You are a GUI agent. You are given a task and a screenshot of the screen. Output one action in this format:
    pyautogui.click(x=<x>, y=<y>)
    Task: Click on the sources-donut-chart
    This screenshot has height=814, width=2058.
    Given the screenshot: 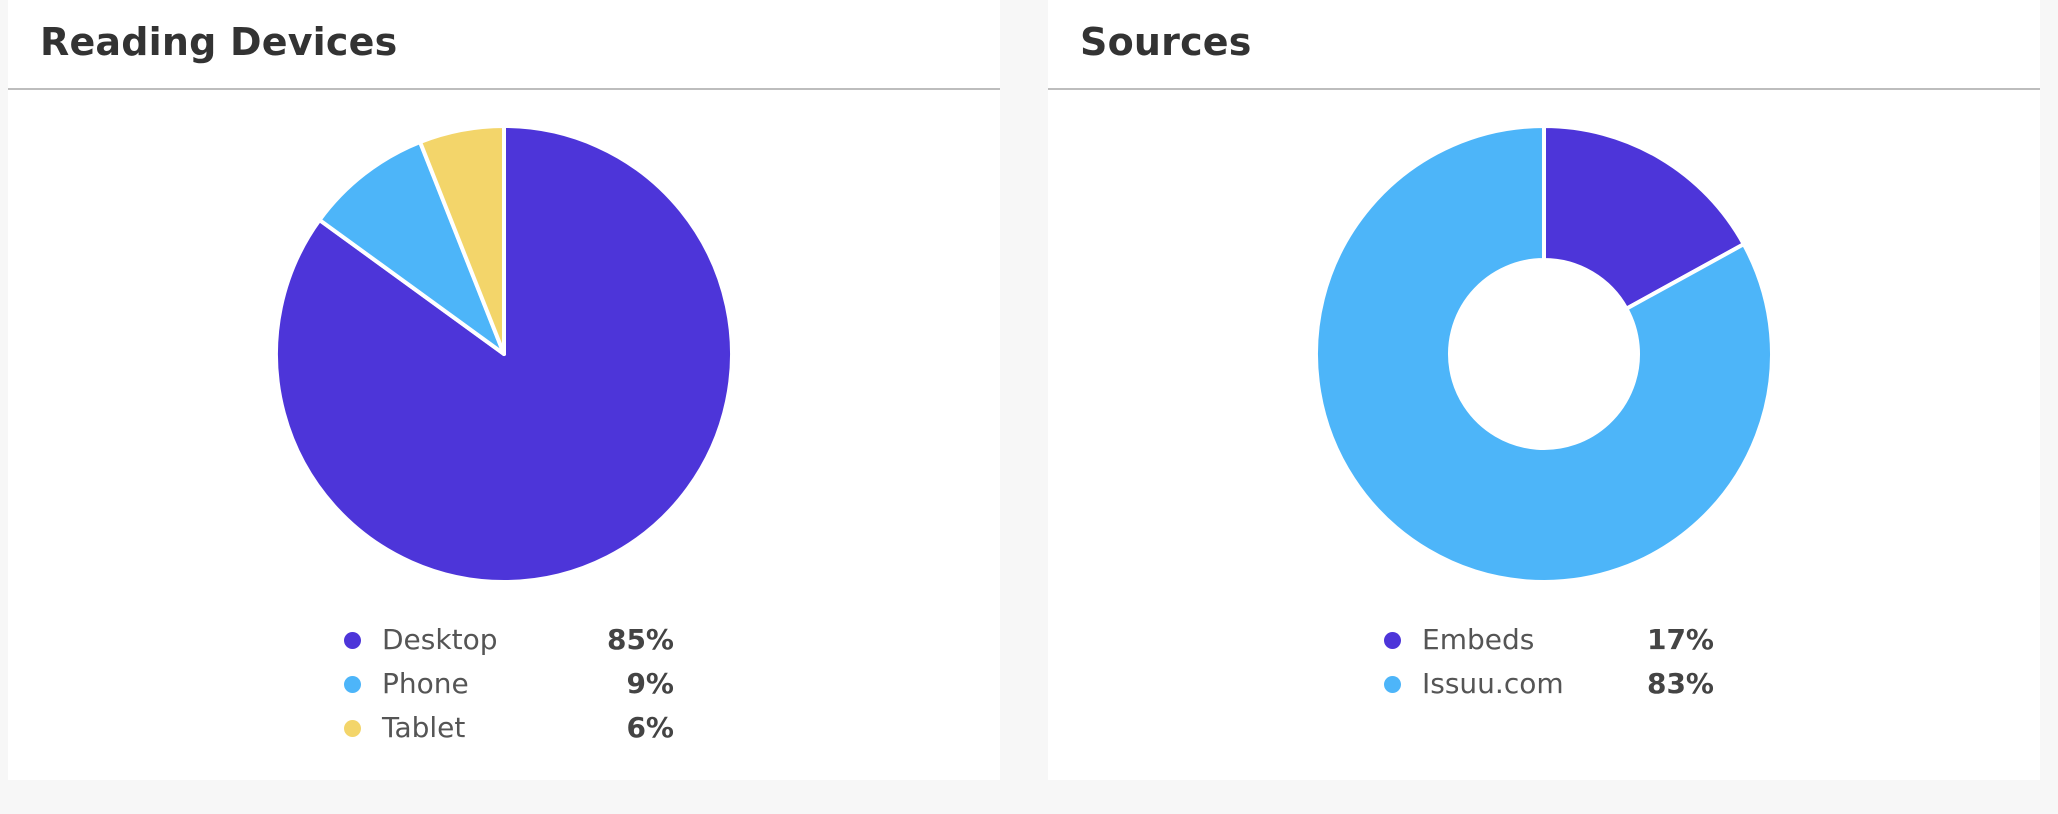 What is the action you would take?
    pyautogui.click(x=1544, y=354)
    